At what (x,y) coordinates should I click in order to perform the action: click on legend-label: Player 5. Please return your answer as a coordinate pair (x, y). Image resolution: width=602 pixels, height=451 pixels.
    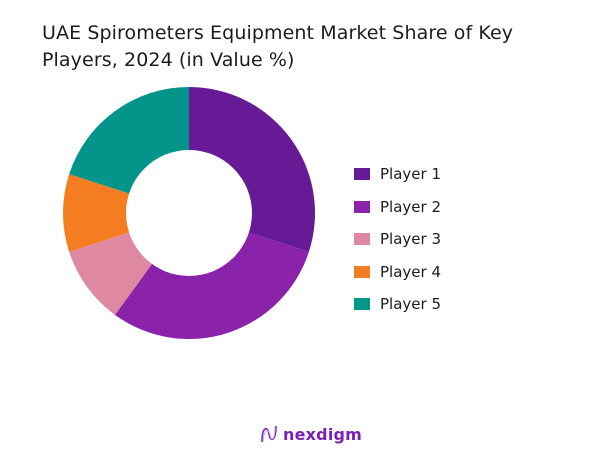
    Looking at the image, I should click on (410, 304).